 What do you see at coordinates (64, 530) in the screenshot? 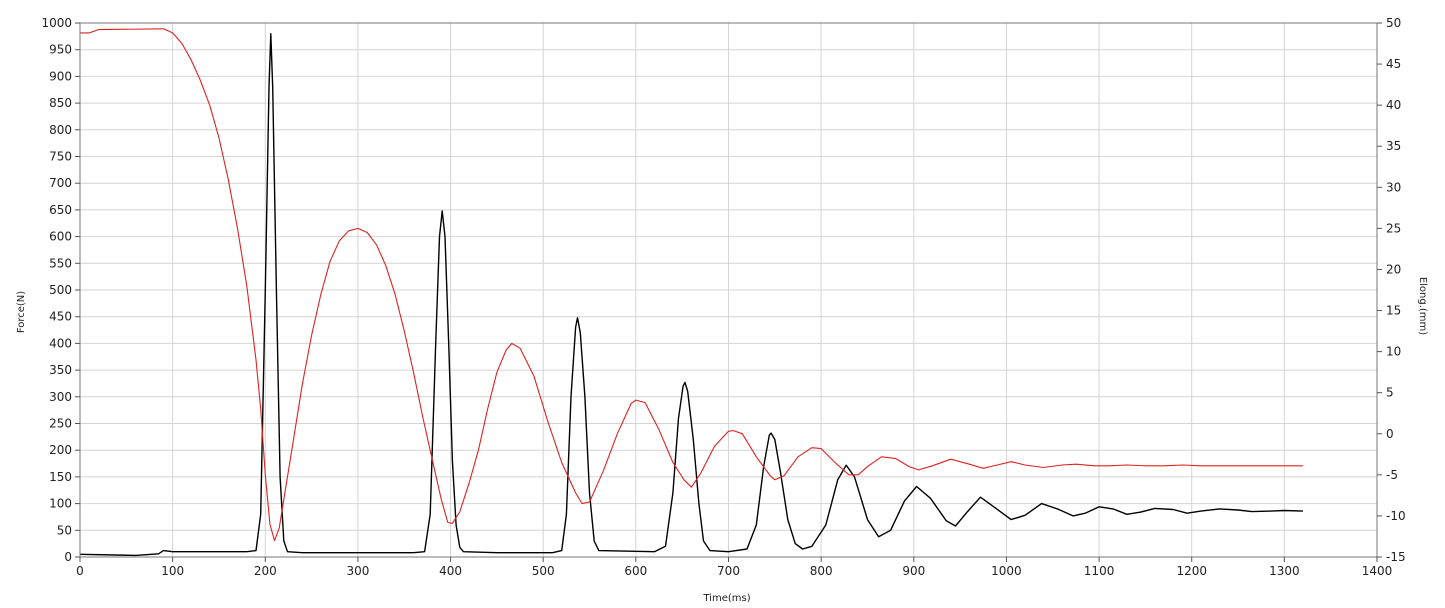
I see `left-y-tick-label: 50` at bounding box center [64, 530].